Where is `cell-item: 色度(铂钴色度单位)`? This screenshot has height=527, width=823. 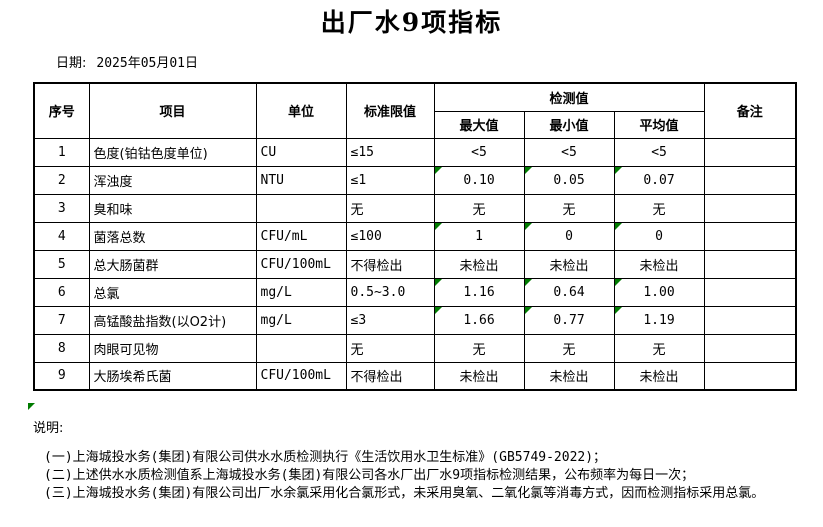
cell-item: 色度(铂钴色度单位) is located at coordinates (172, 152).